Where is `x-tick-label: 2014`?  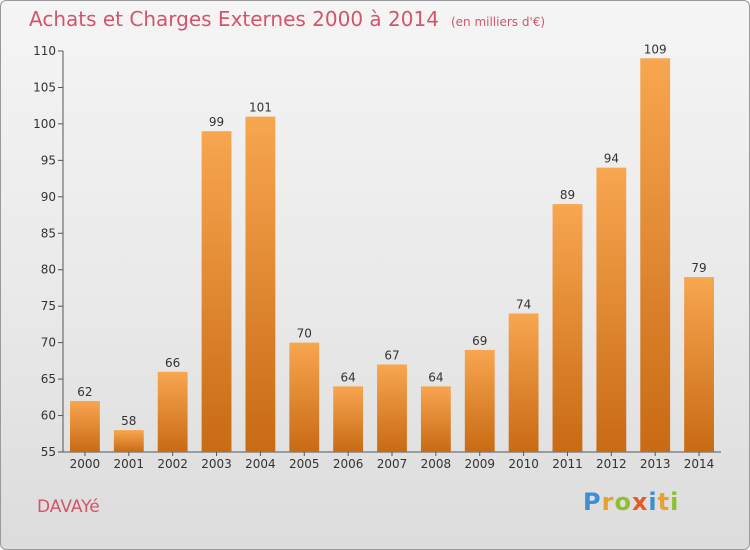
x-tick-label: 2014 is located at coordinates (699, 464).